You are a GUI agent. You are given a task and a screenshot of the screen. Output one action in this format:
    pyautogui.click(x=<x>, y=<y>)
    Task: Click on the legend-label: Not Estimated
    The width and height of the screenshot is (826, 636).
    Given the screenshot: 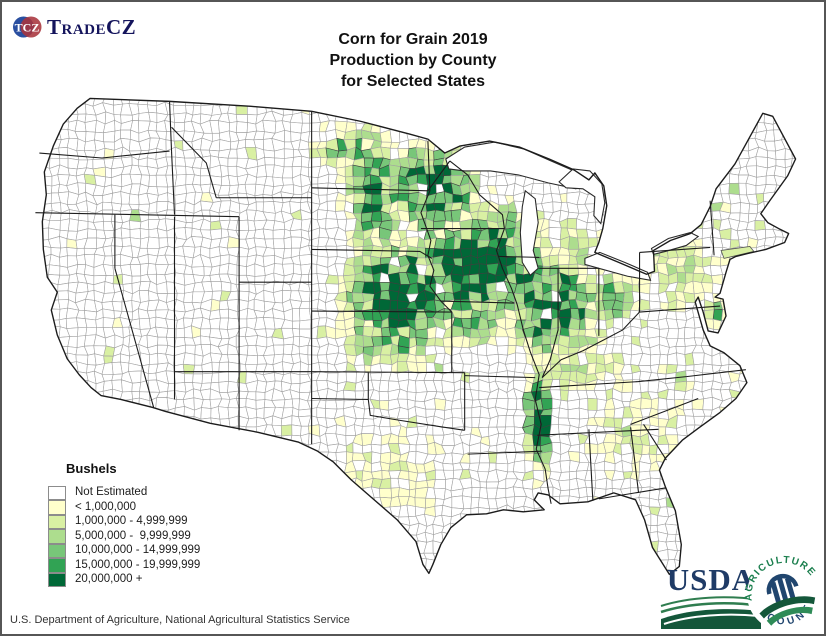 What is the action you would take?
    pyautogui.click(x=111, y=492)
    